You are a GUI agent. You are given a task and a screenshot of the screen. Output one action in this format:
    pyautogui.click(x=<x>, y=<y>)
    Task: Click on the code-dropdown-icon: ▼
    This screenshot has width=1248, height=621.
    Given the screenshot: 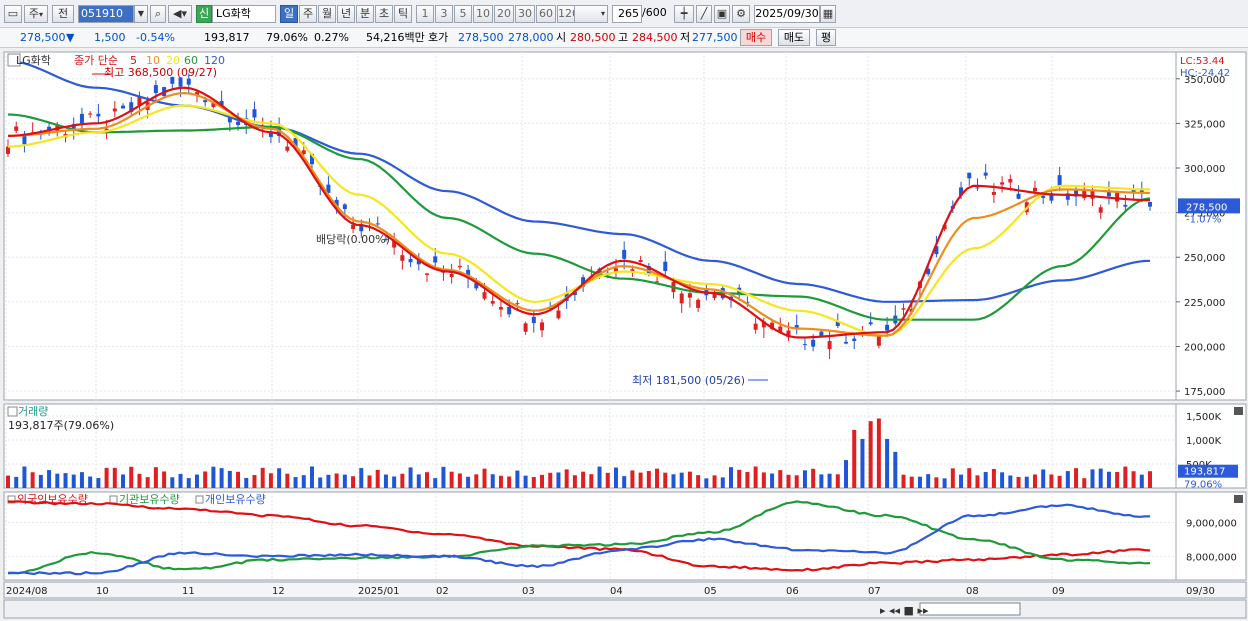 What is the action you would take?
    pyautogui.click(x=141, y=14)
    